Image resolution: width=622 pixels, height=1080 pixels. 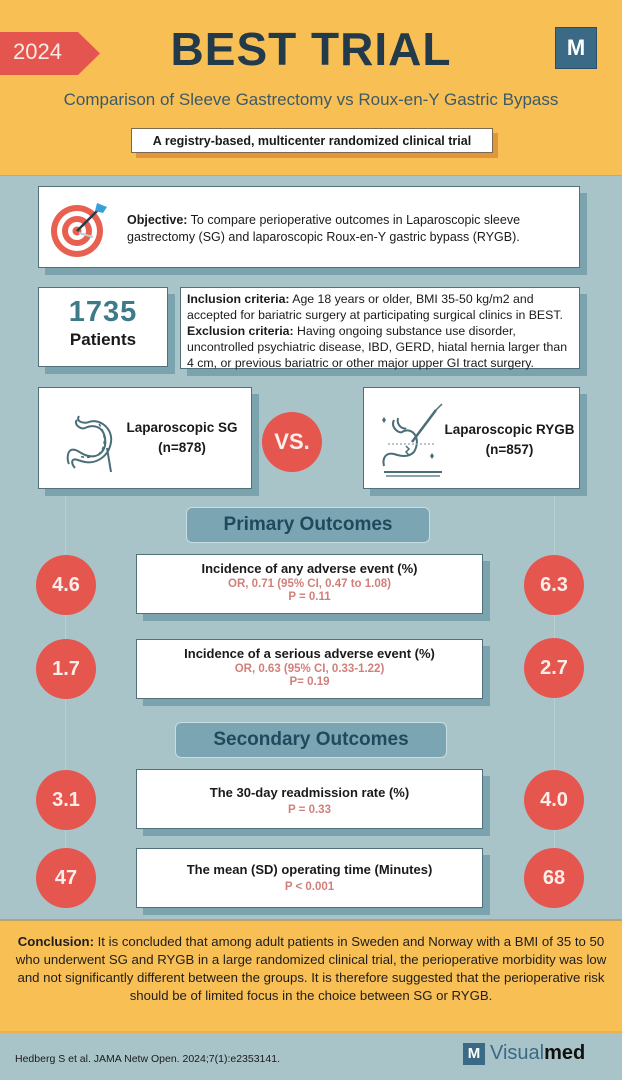 I want to click on sg-arm-card: Laparoscopic SG (n=878), so click(x=145, y=438).